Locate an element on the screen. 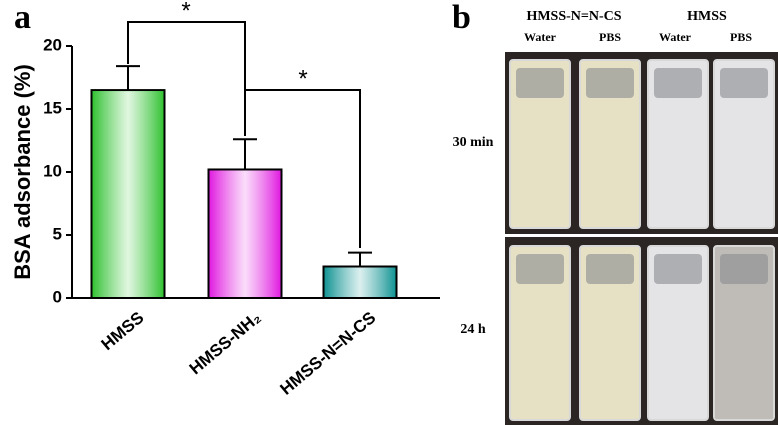 The image size is (778, 425). x-tick-label: HMSS-N=N-CS is located at coordinates (327, 353).